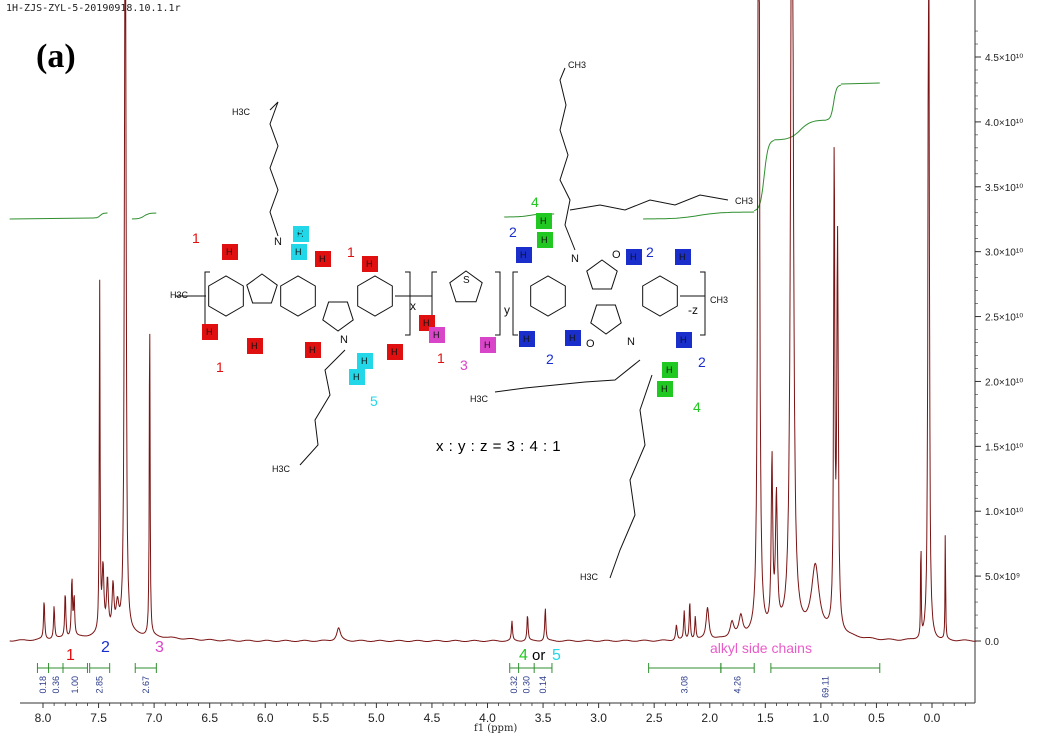 Image resolution: width=1039 pixels, height=738 pixels. I want to click on repeat-x: x, so click(413, 306).